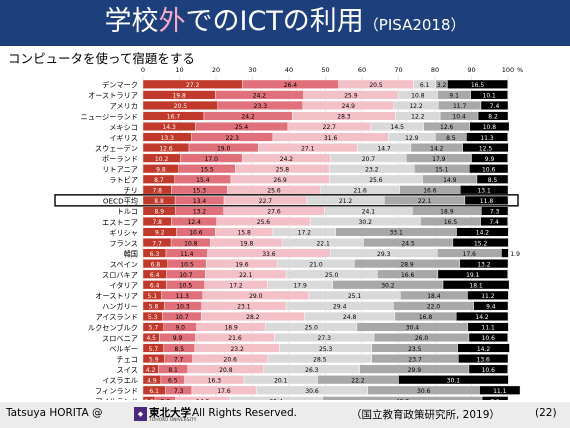  I want to click on title-bar: 学校外でのICTの利用（PISA2018）, so click(285, 23).